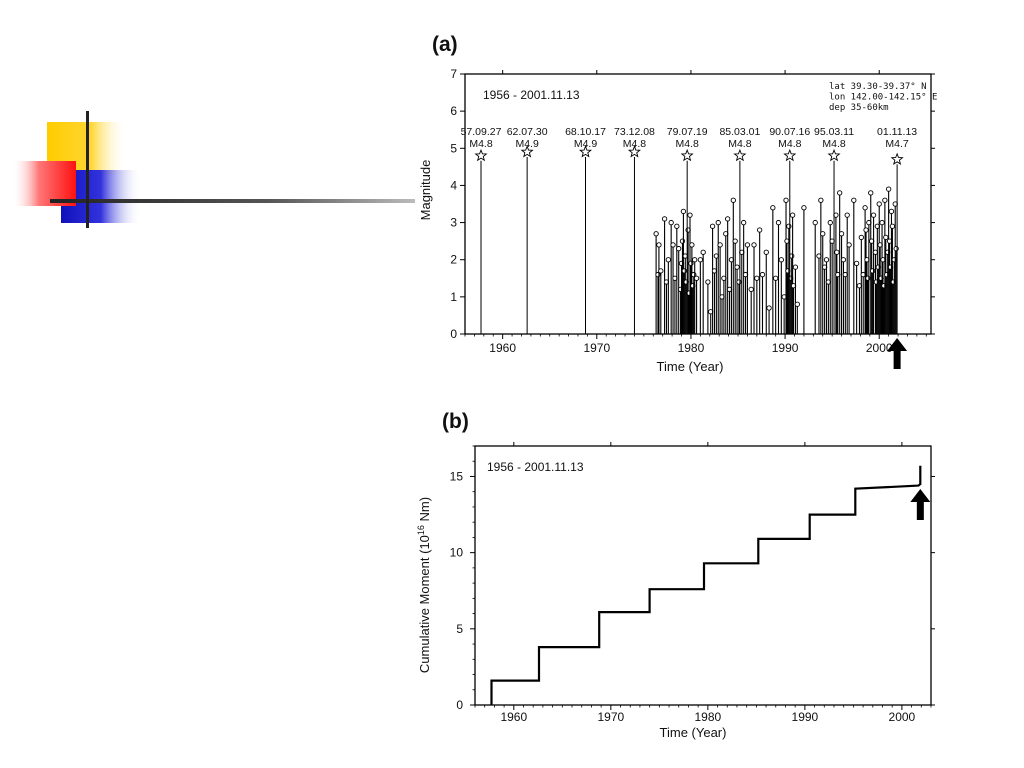 The width and height of the screenshot is (1024, 768). Describe the element at coordinates (445, 44) in the screenshot. I see `panel-a-label: (a)` at that location.